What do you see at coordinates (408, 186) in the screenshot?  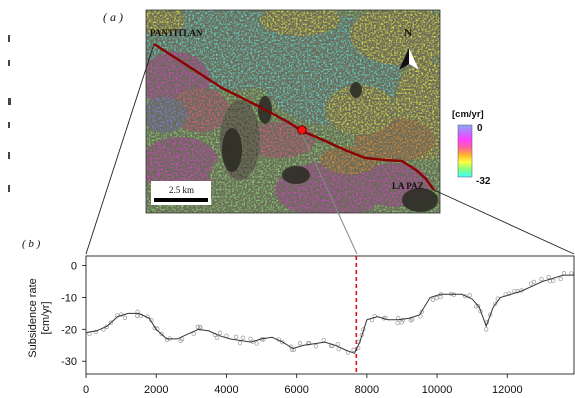 I see `end-label: LA PAZ` at bounding box center [408, 186].